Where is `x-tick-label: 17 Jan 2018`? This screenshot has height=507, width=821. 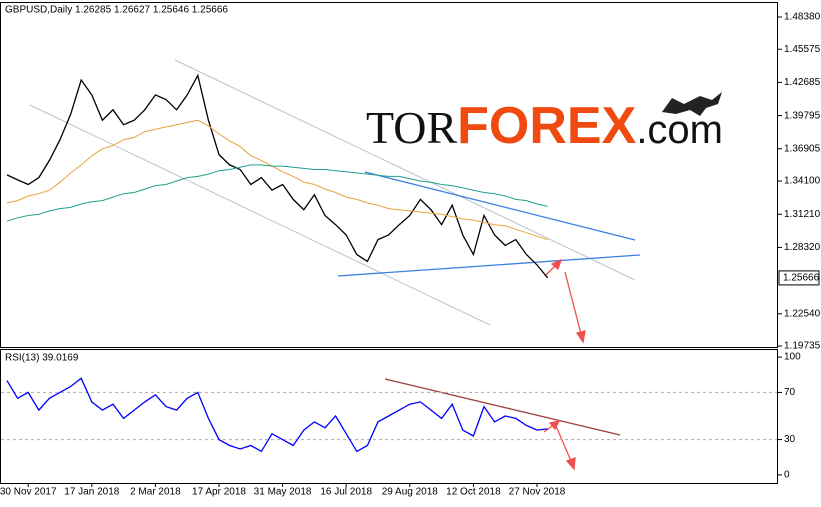
x-tick-label: 17 Jan 2018 is located at coordinates (91, 492).